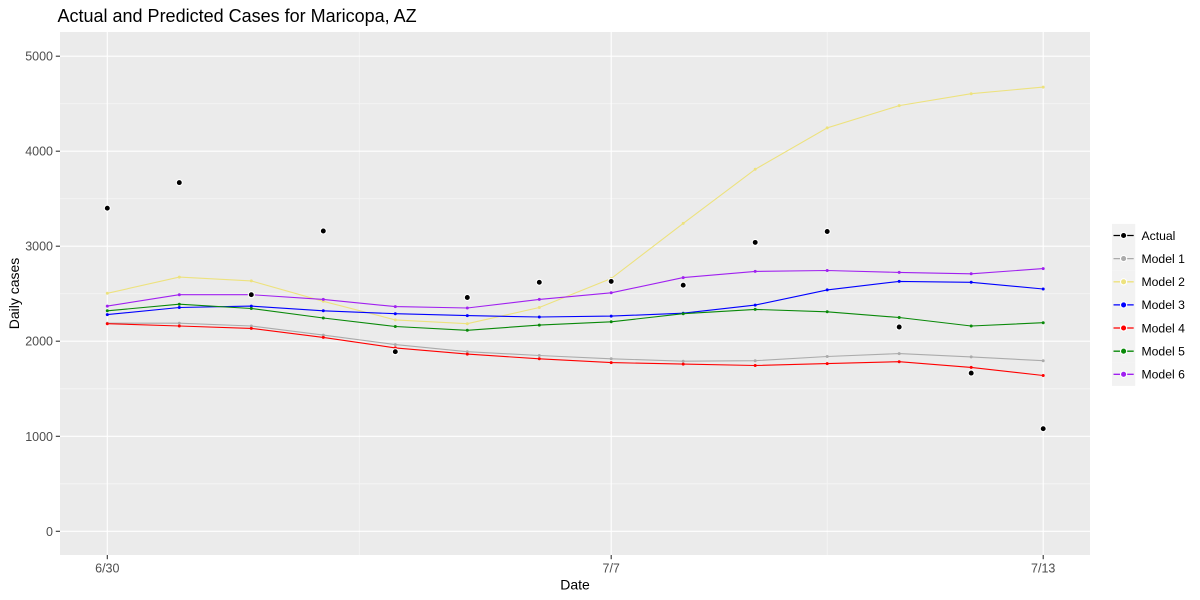 The height and width of the screenshot is (600, 1200). What do you see at coordinates (14, 294) in the screenshot?
I see `svg-text: Daily cases` at bounding box center [14, 294].